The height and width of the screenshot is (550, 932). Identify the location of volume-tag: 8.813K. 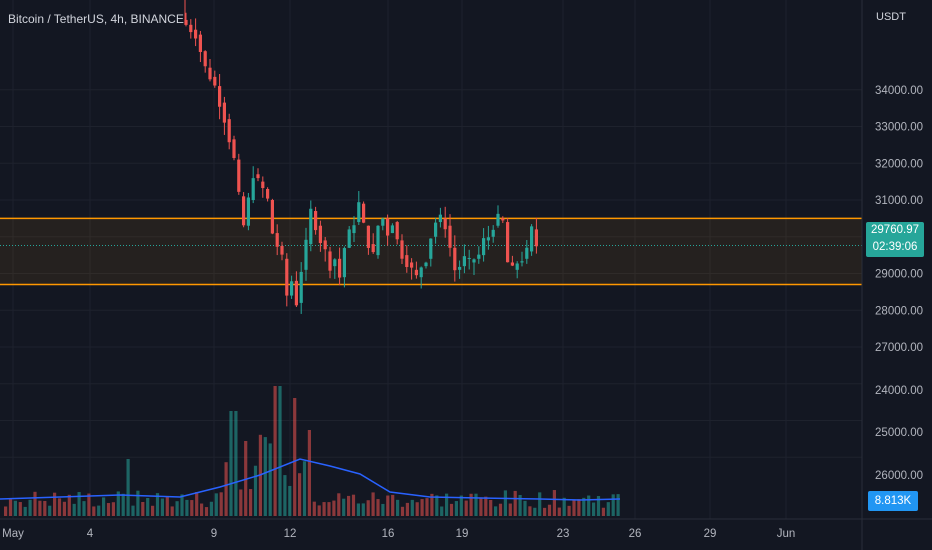
(893, 501).